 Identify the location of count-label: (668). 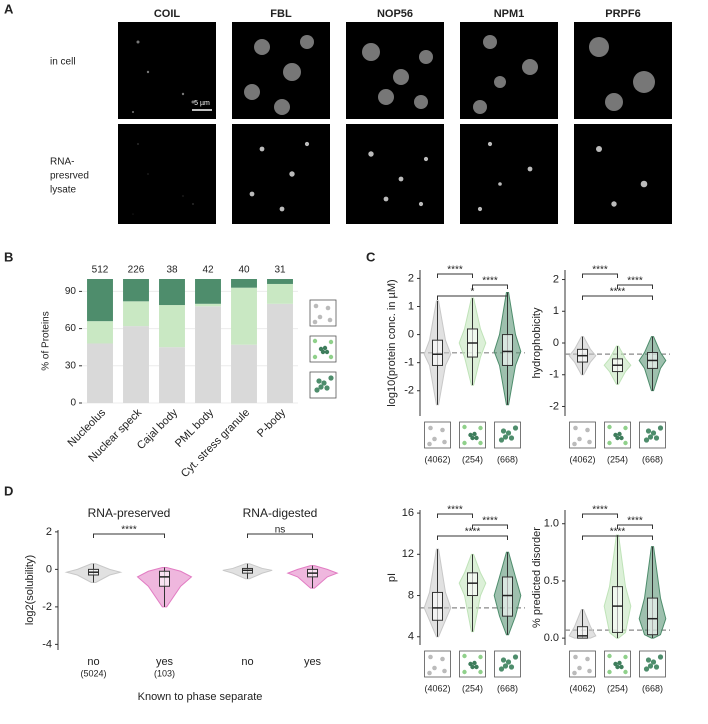
(507, 688).